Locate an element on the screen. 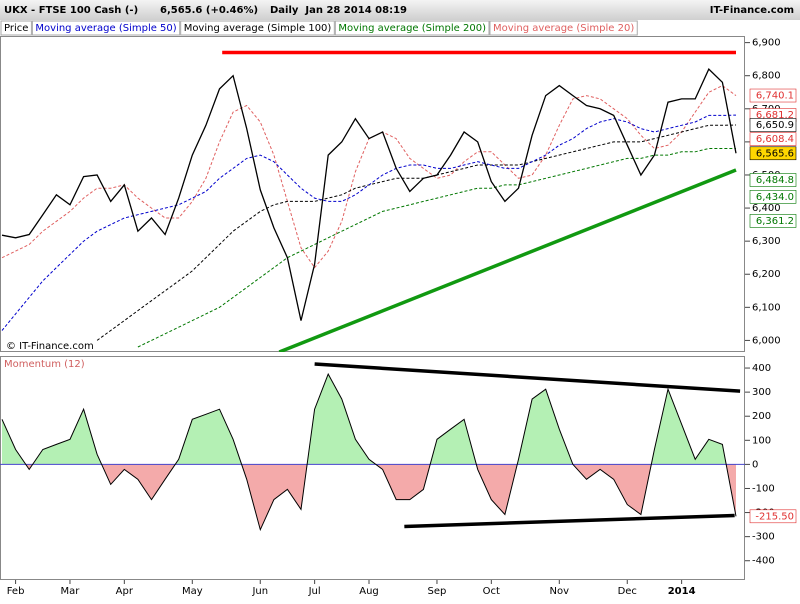 This screenshot has width=800, height=604. x-tick-label: 2014 is located at coordinates (682, 591).